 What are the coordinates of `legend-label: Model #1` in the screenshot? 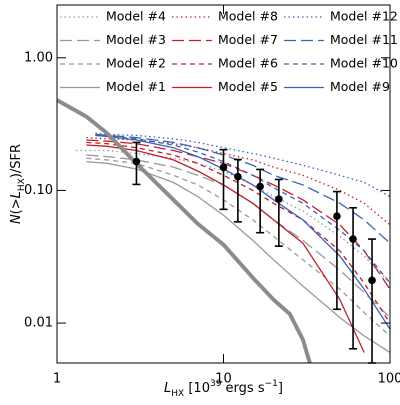 It's located at (136, 86).